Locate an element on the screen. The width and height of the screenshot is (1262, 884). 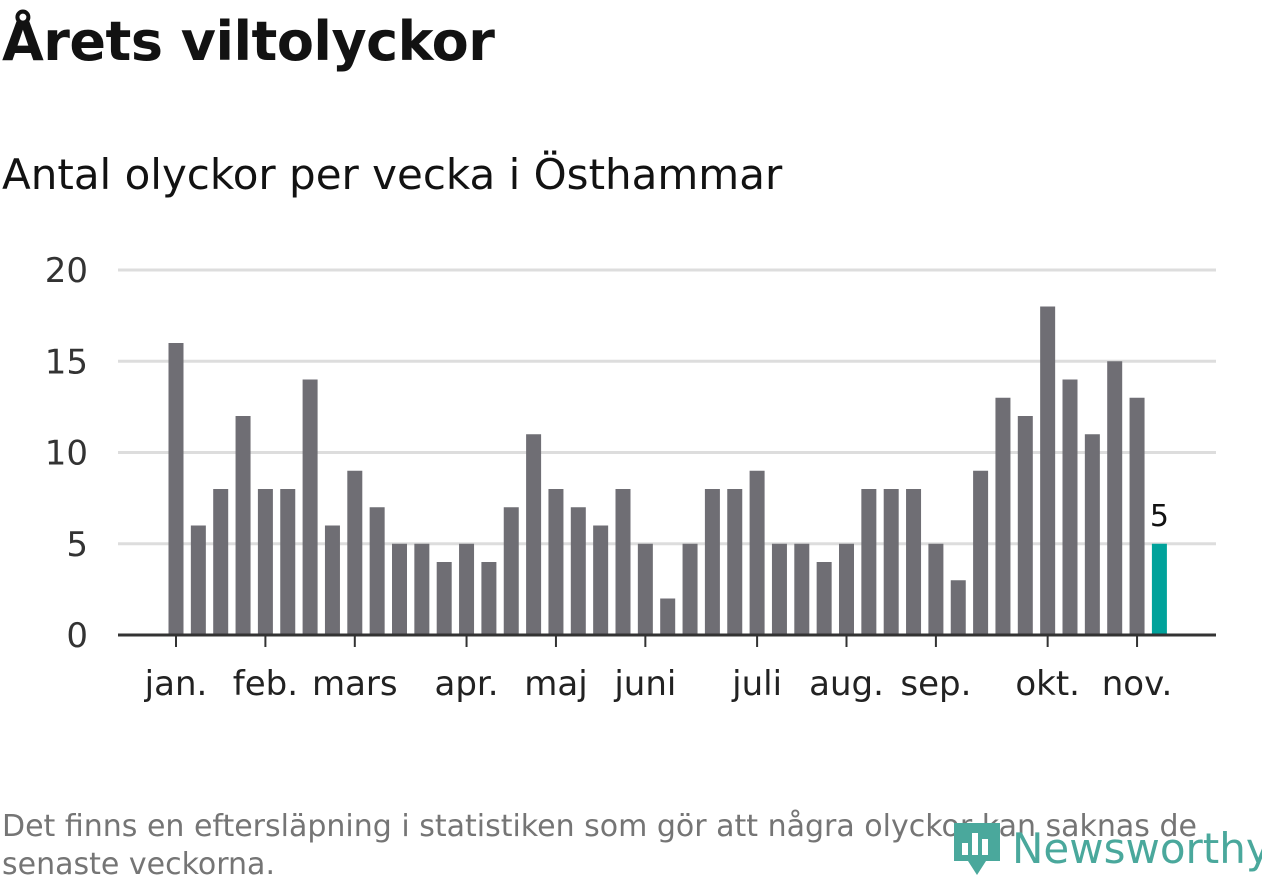
x-tick-label: nov. is located at coordinates (1137, 684).